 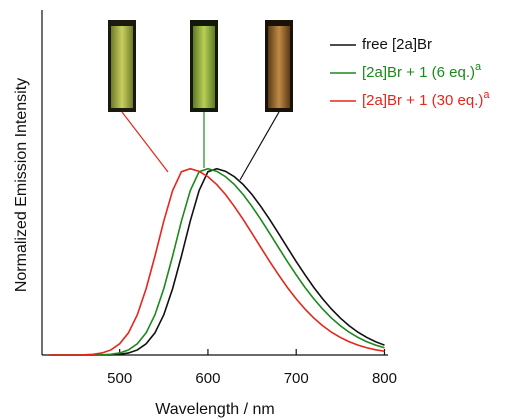 I want to click on x-tick-label: 700, so click(x=296, y=378).